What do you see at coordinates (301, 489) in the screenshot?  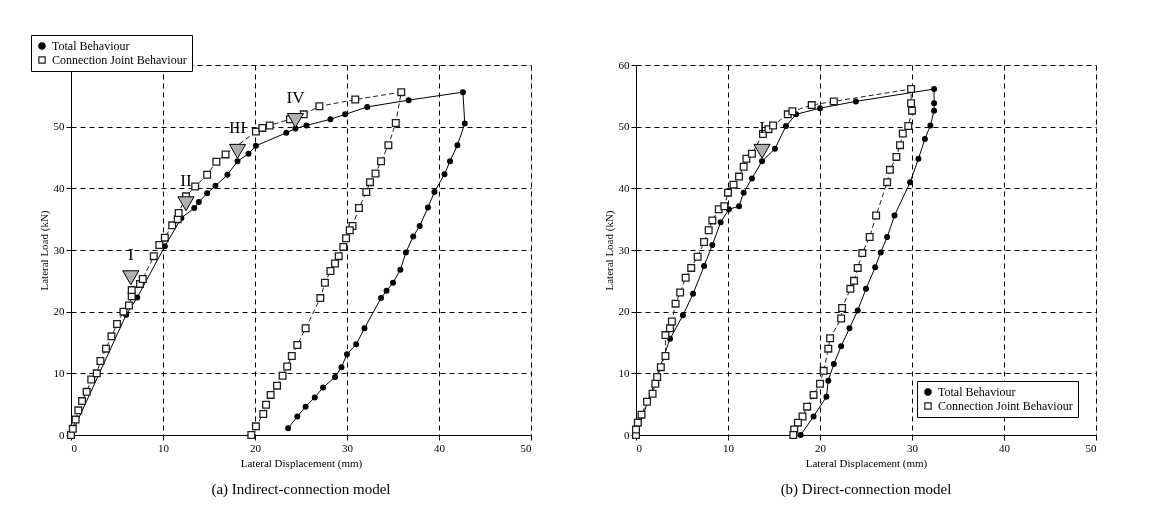 I see `text: (a) Indirect-connection model` at bounding box center [301, 489].